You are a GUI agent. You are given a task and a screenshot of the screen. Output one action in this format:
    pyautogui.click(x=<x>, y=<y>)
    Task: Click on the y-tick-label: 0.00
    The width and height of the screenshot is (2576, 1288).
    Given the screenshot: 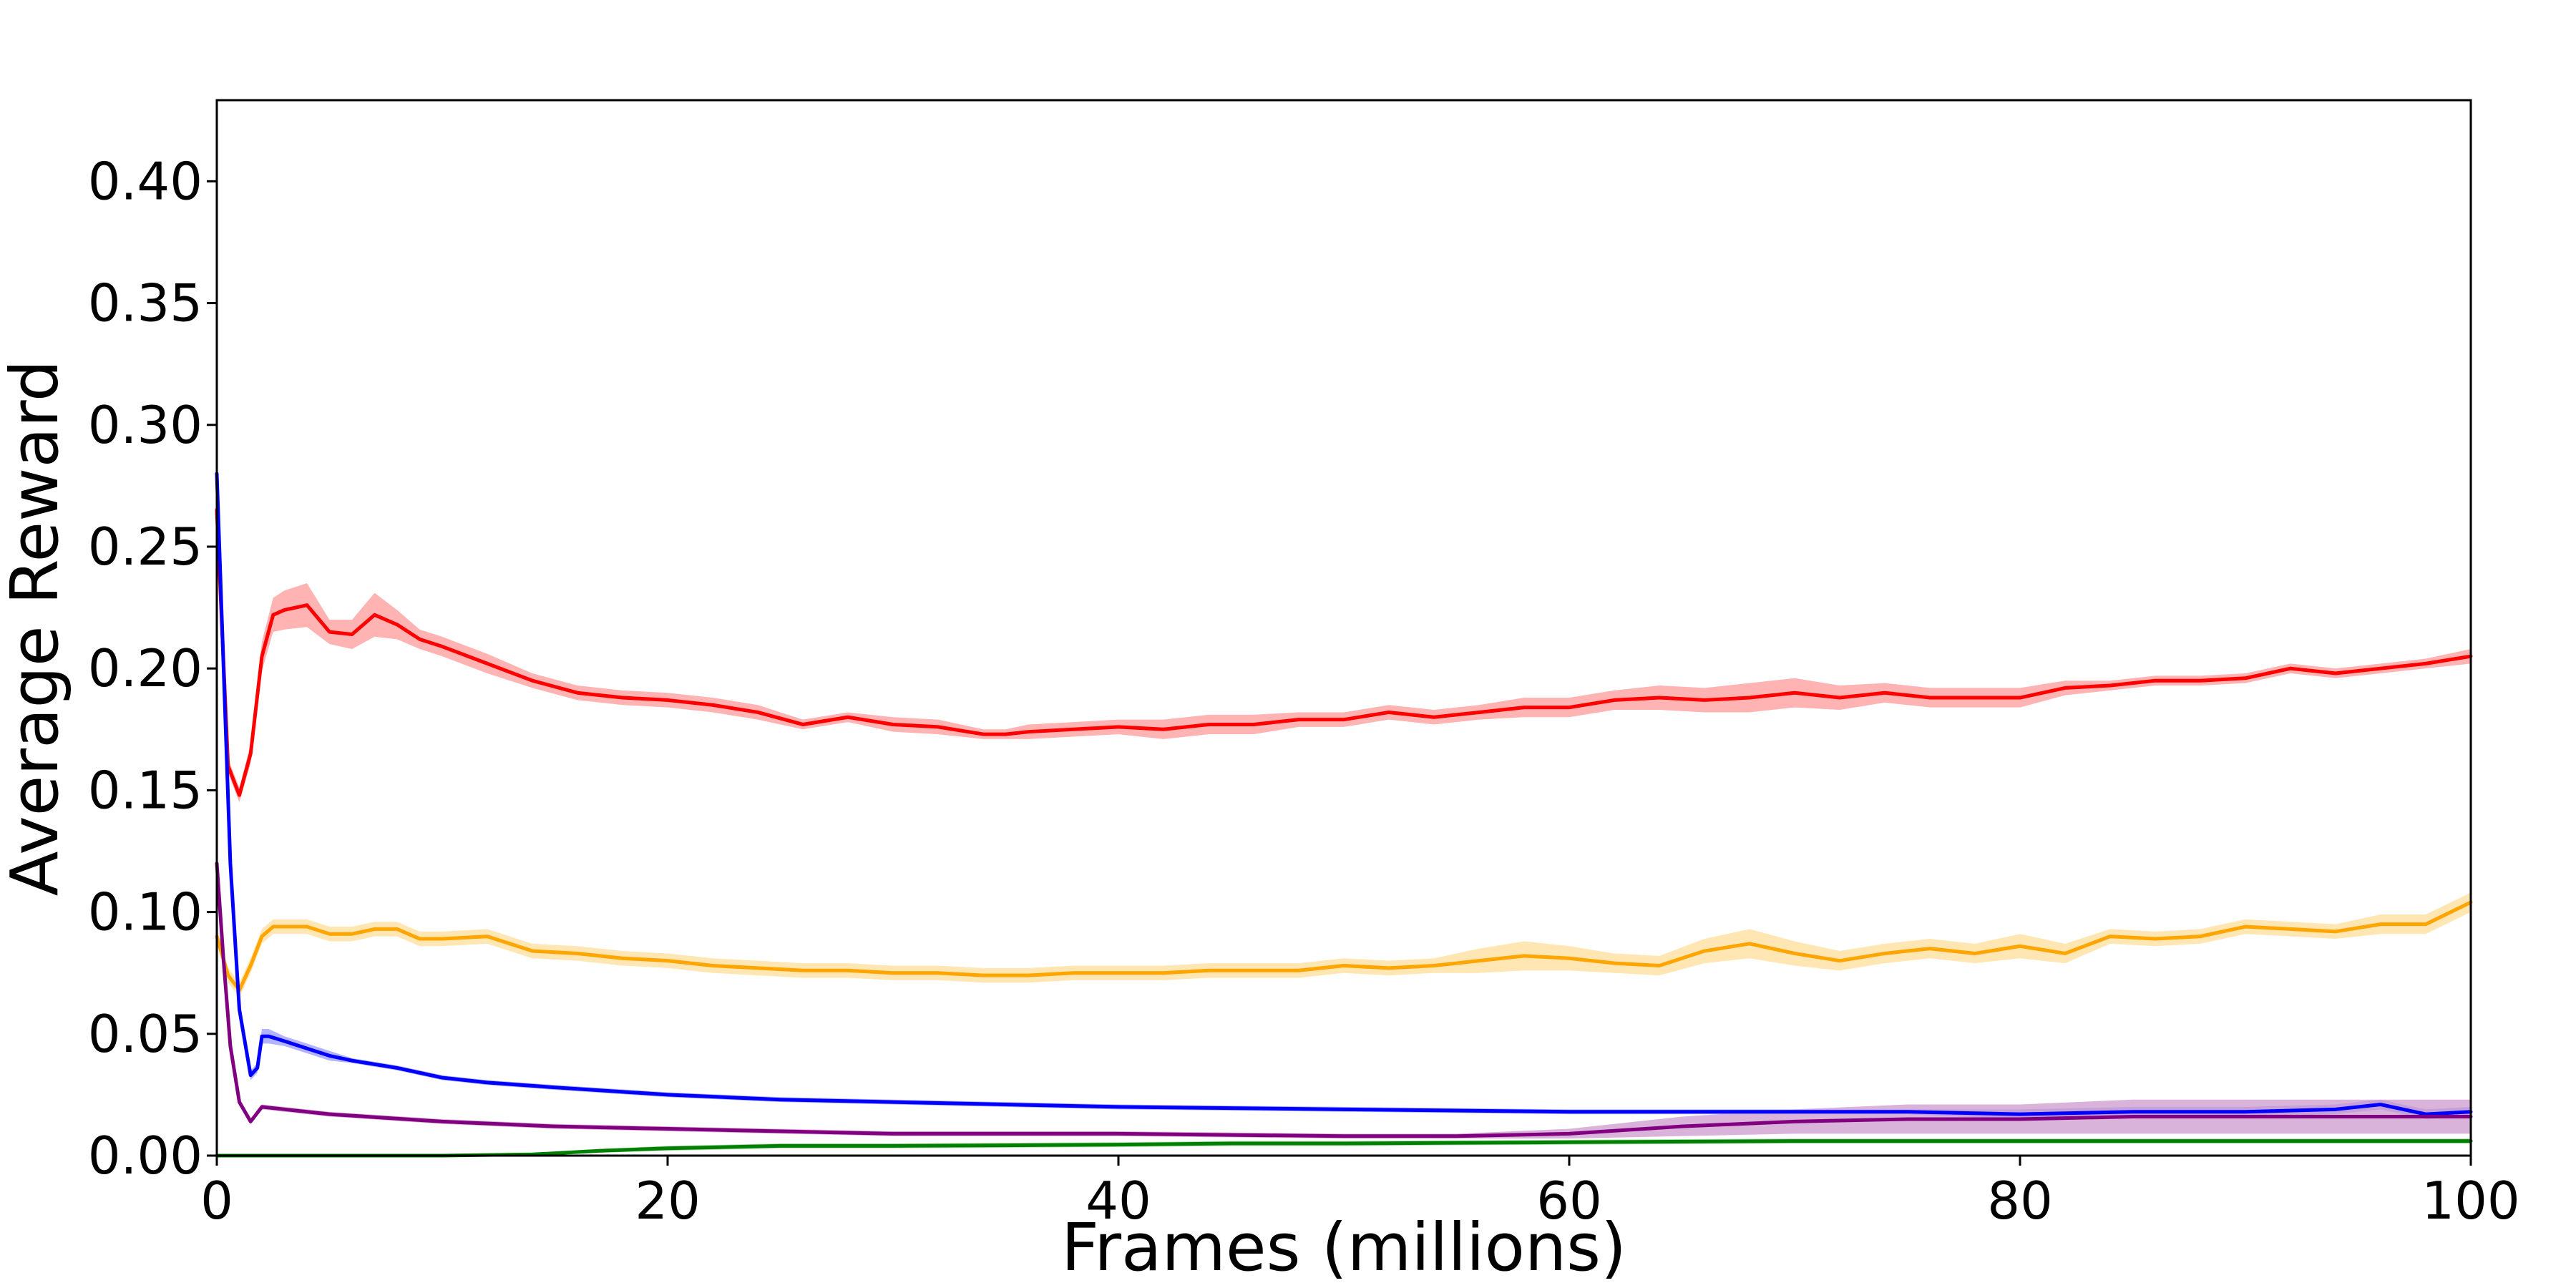 What is the action you would take?
    pyautogui.click(x=145, y=1156)
    